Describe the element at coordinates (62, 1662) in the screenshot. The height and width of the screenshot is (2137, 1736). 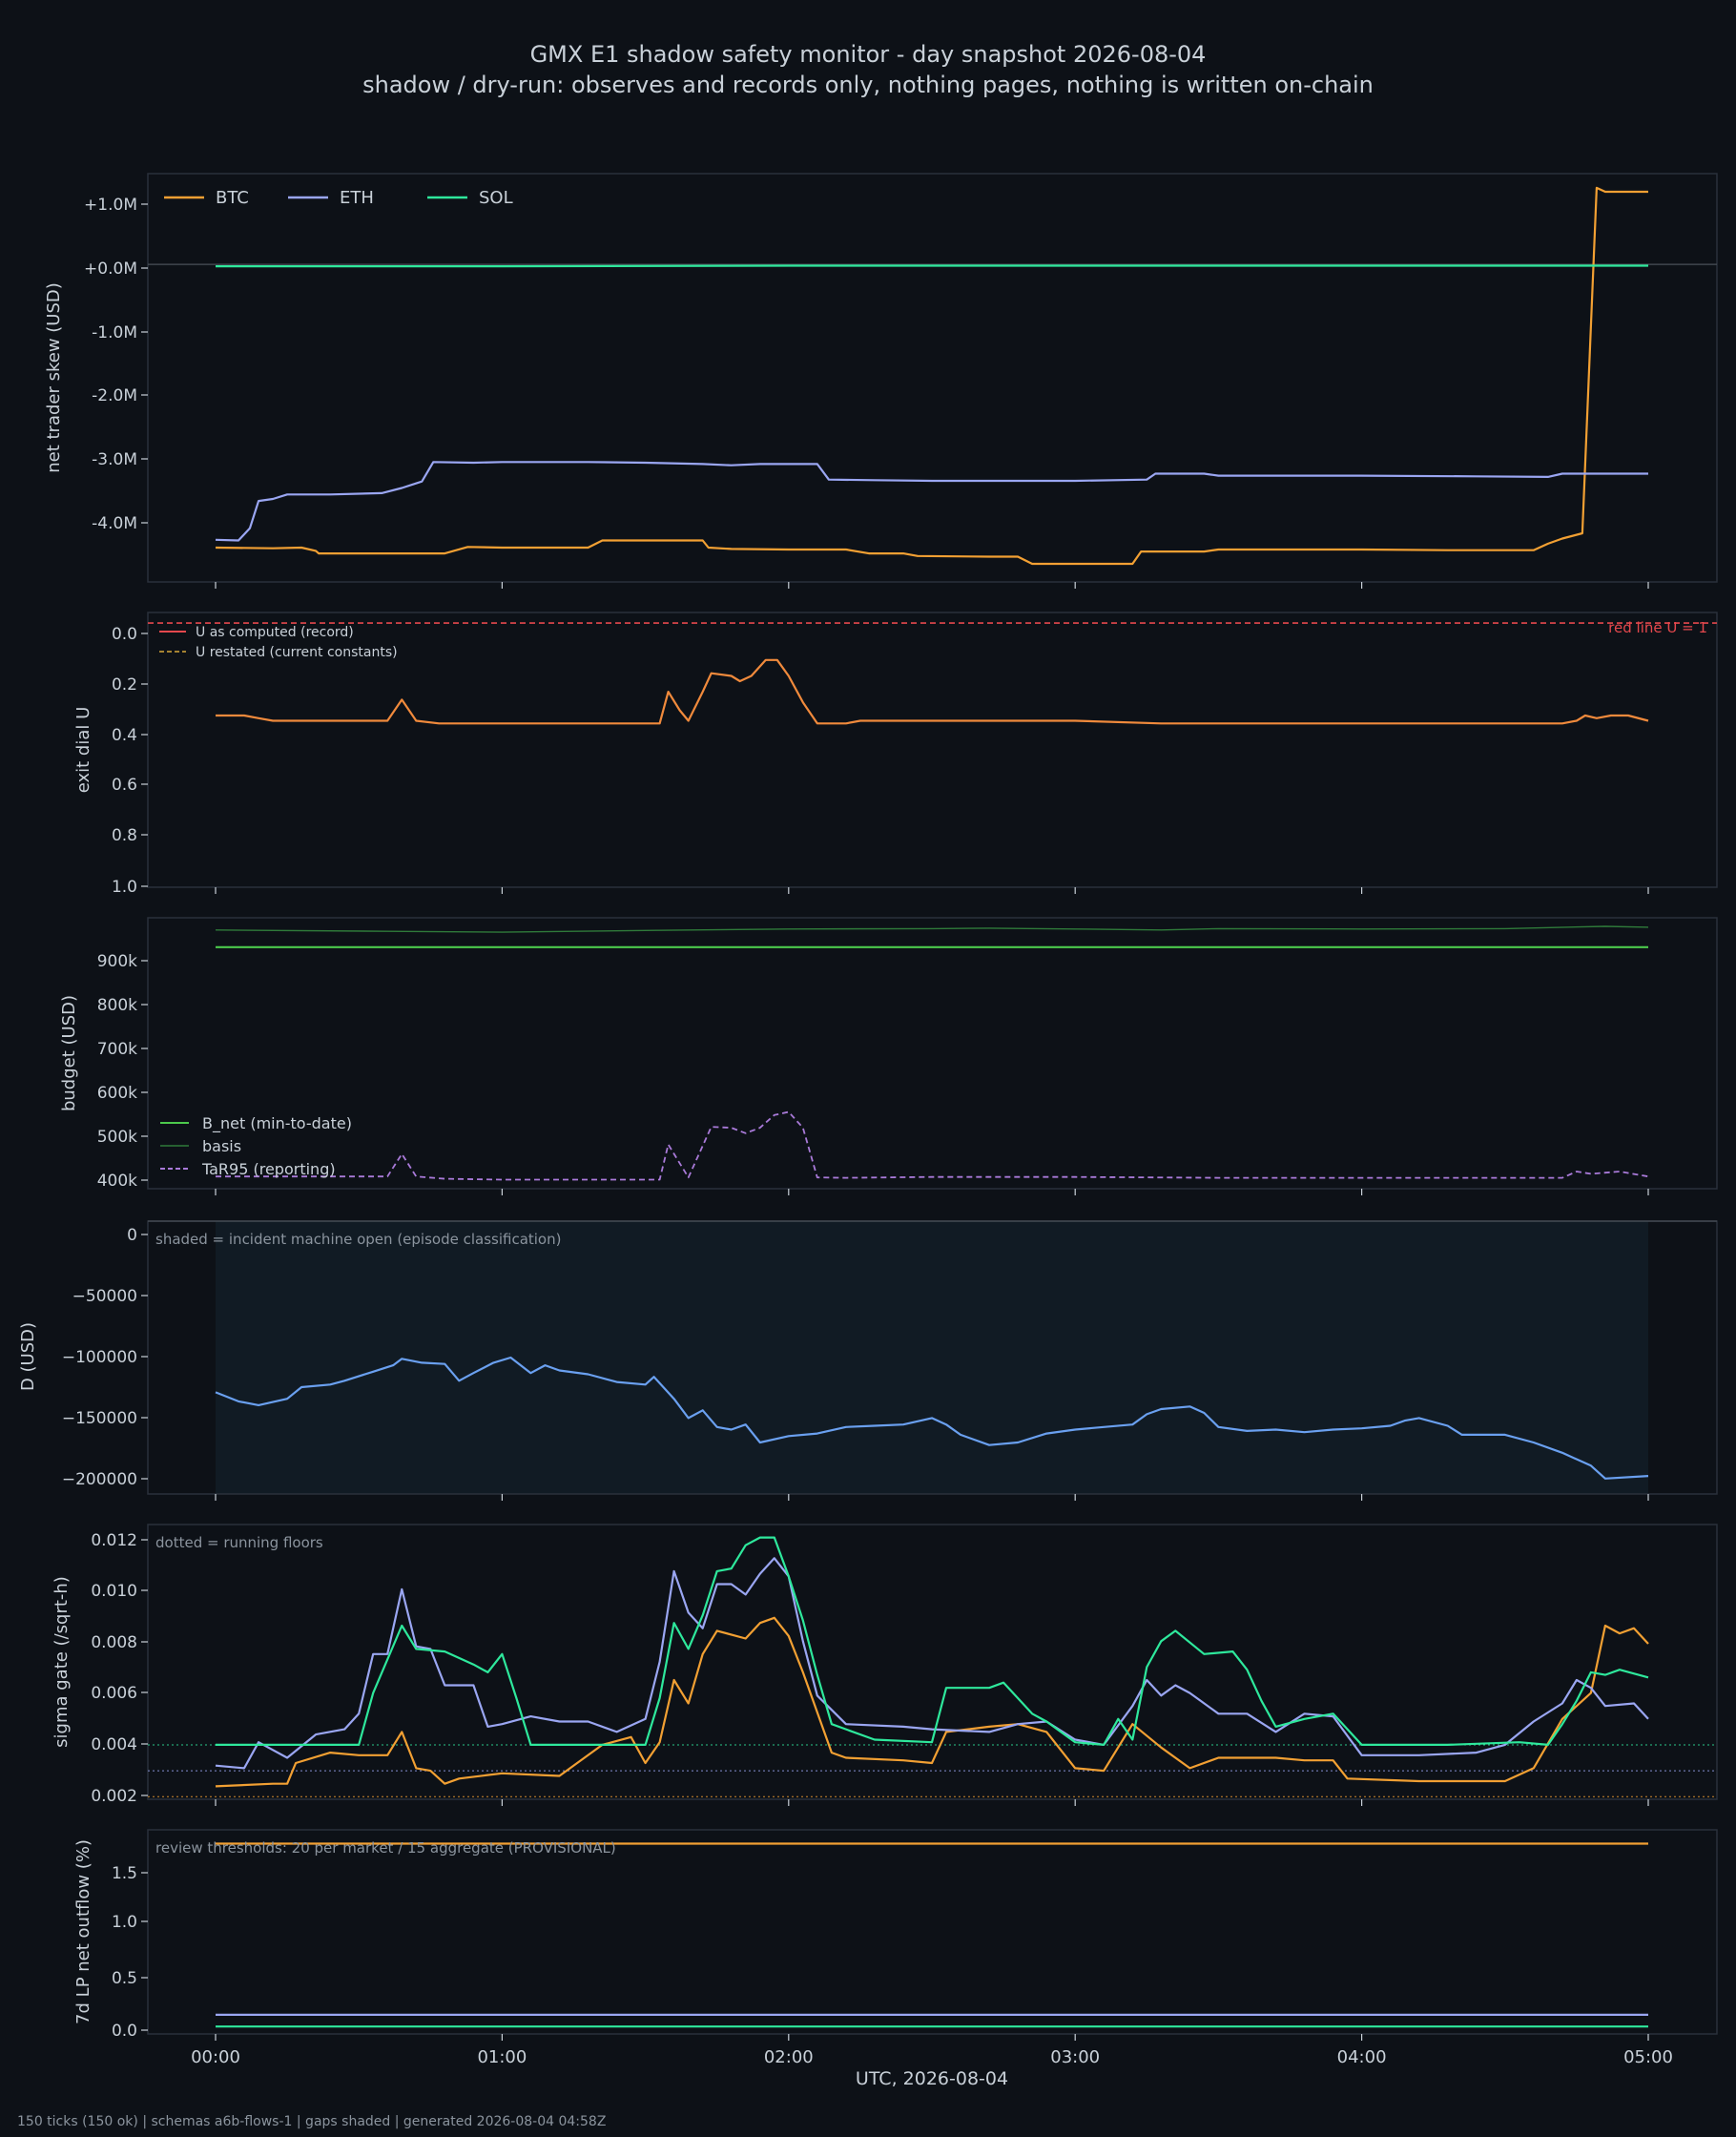
I see `y-axis-label: sigma gate (/sqrt-h)` at that location.